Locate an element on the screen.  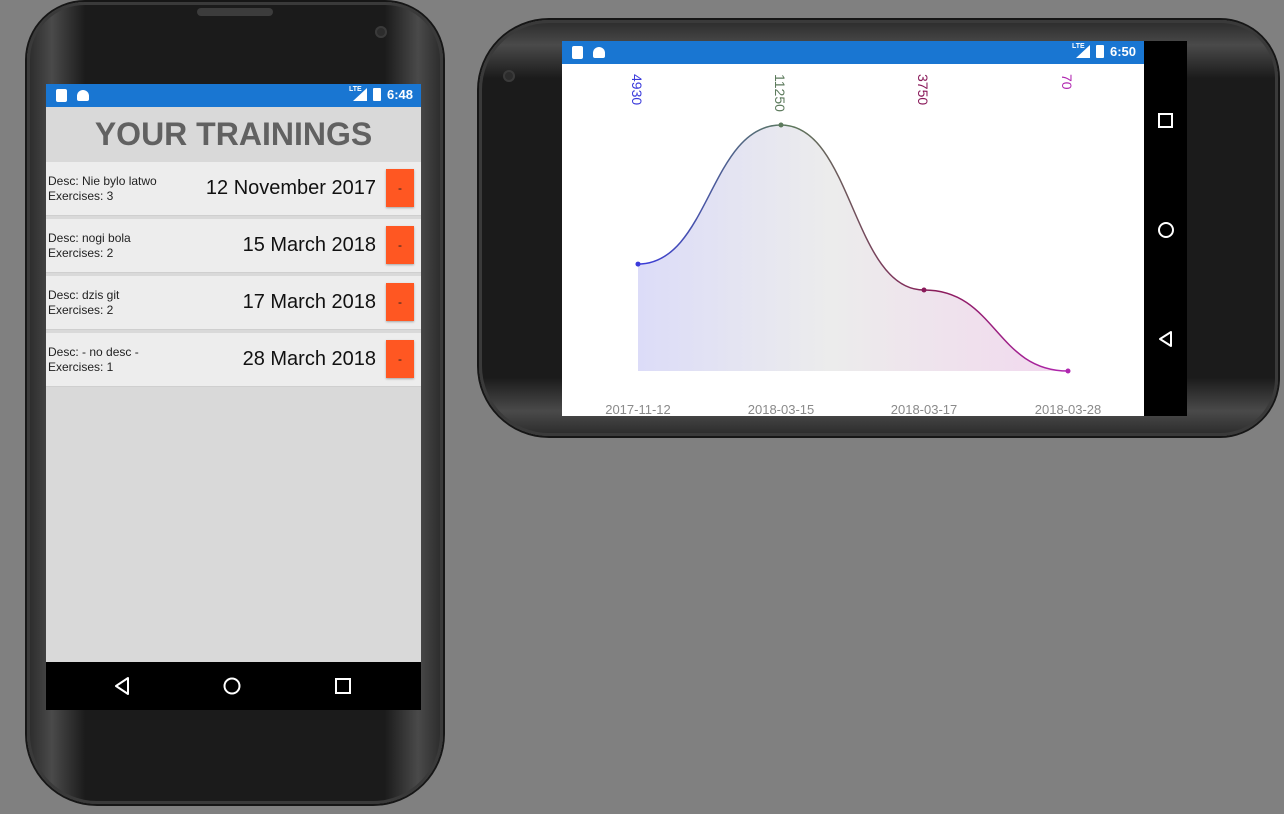
training-desc: Desc: Nie bylo latwo is located at coordinates (102, 181).